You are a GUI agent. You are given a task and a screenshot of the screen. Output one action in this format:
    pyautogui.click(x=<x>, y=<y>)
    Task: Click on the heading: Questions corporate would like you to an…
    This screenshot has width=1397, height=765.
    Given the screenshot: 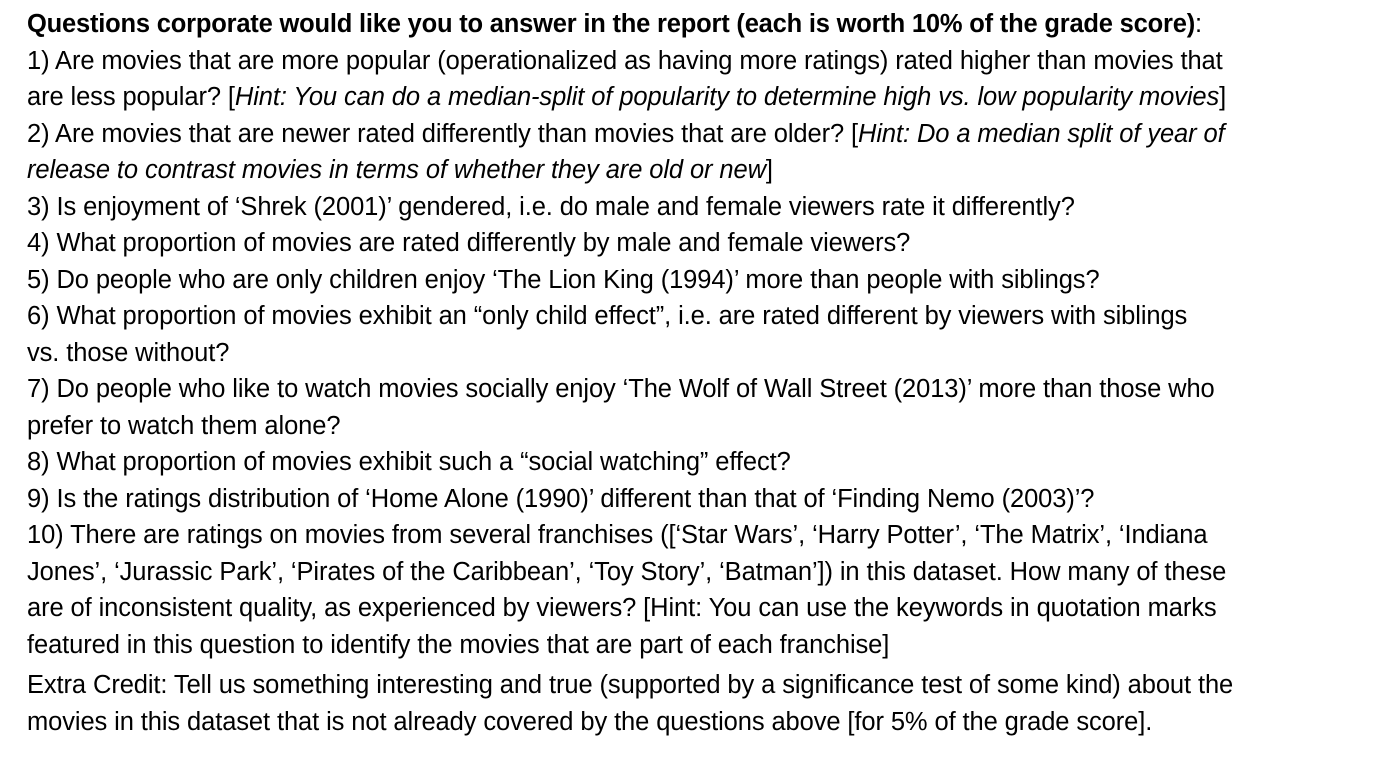 What is the action you would take?
    pyautogui.click(x=692, y=24)
    